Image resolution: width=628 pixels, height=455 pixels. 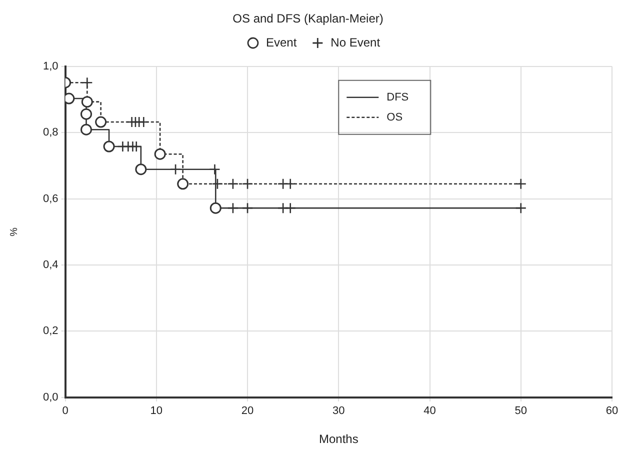 I want to click on chart-title: OS and DFS (Kaplan-Meier), so click(x=308, y=19).